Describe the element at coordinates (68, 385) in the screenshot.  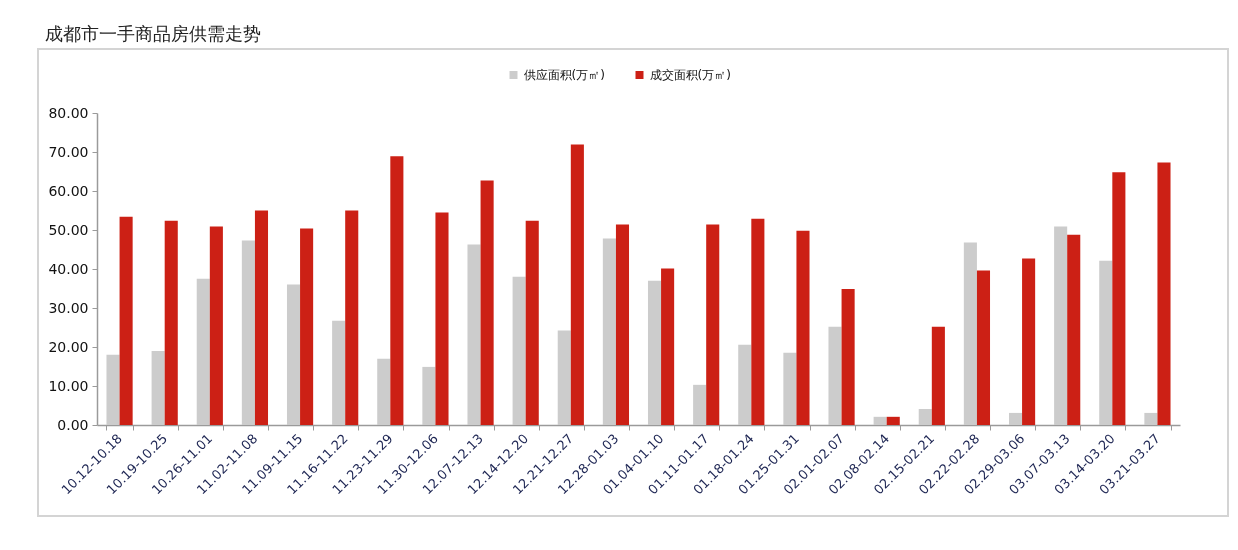
I see `y-tick-label: 10.00` at that location.